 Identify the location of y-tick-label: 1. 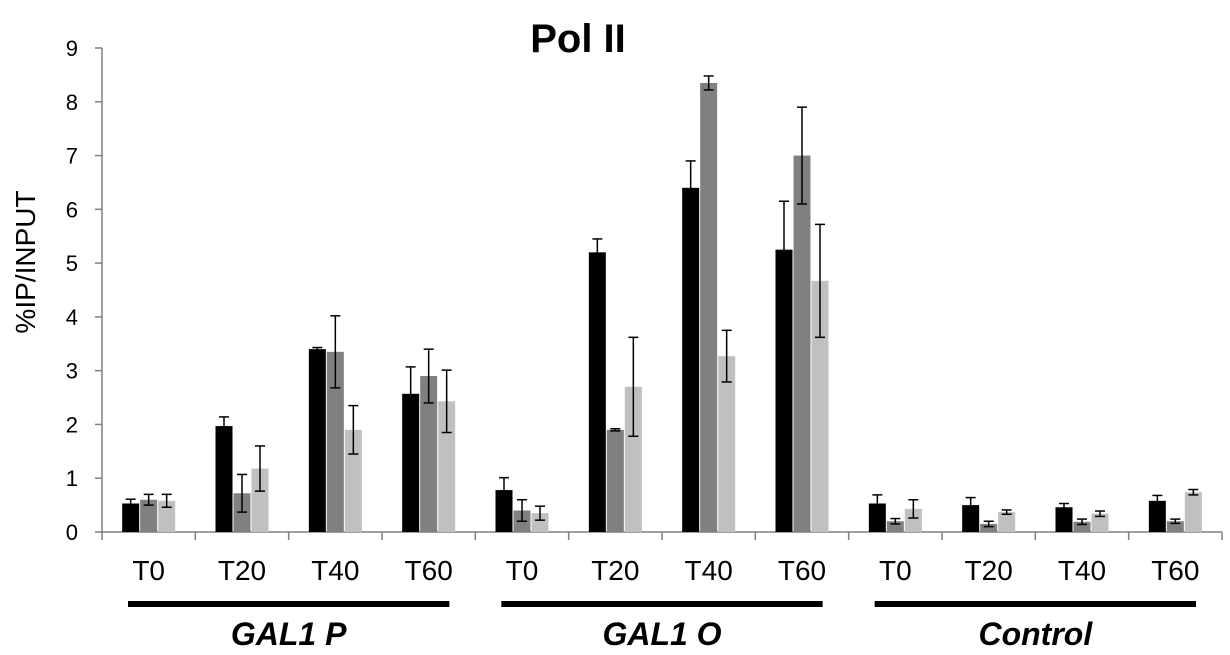
(72, 478).